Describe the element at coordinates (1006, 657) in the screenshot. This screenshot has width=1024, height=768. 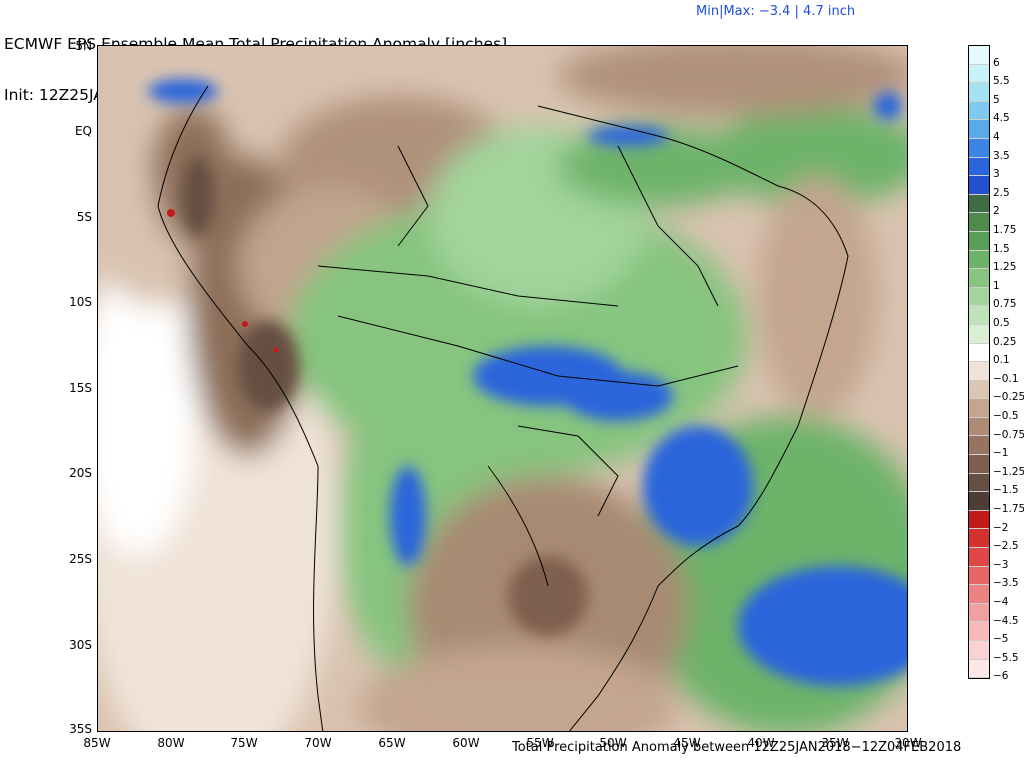
I see `color-scale-label: −5.5` at that location.